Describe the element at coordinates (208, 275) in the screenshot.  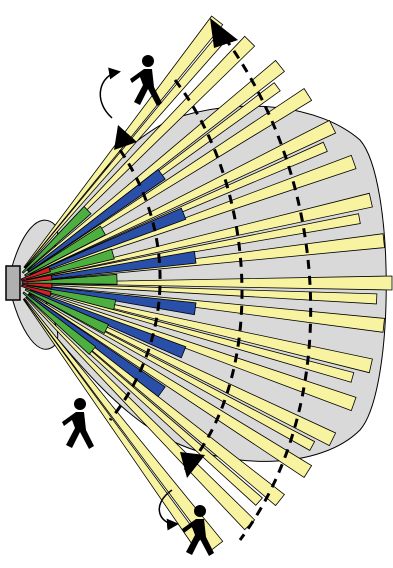
I see `range-arc-middle` at that location.